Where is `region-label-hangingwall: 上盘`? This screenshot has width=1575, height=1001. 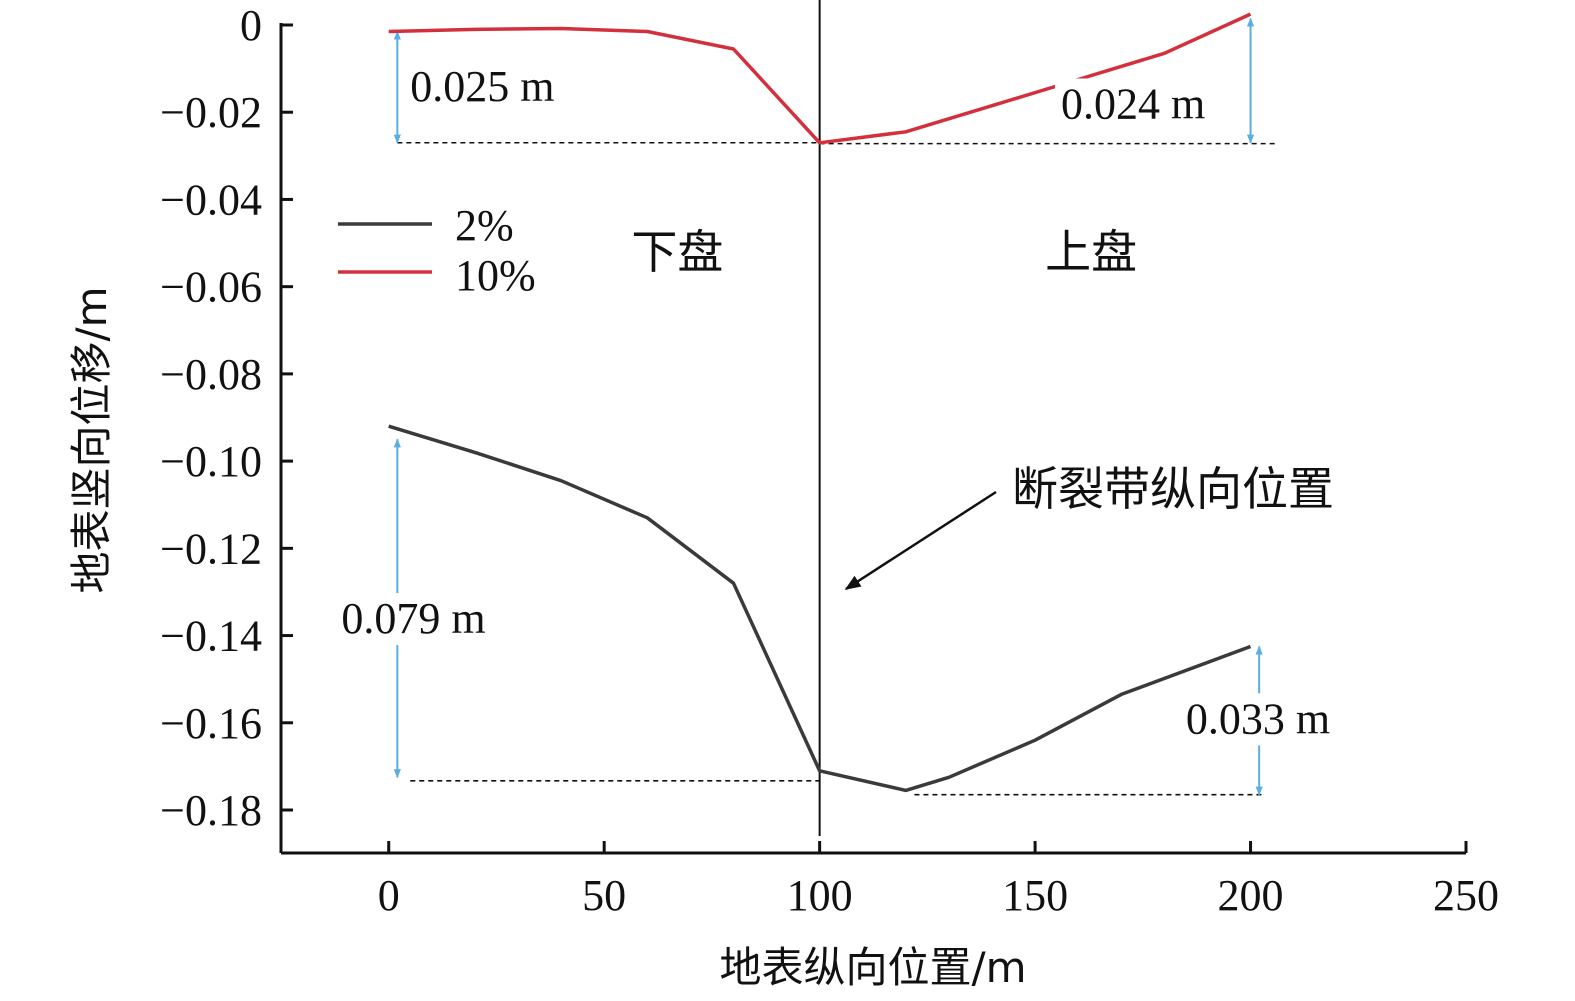 region-label-hangingwall: 上盘 is located at coordinates (1091, 252).